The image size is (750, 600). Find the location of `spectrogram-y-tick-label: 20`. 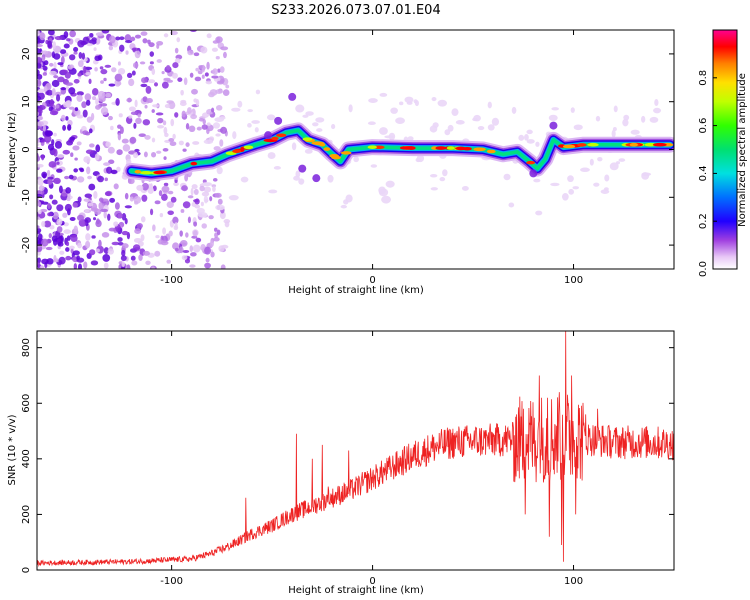

spectrogram-y-tick-label: 20 is located at coordinates (26, 54).